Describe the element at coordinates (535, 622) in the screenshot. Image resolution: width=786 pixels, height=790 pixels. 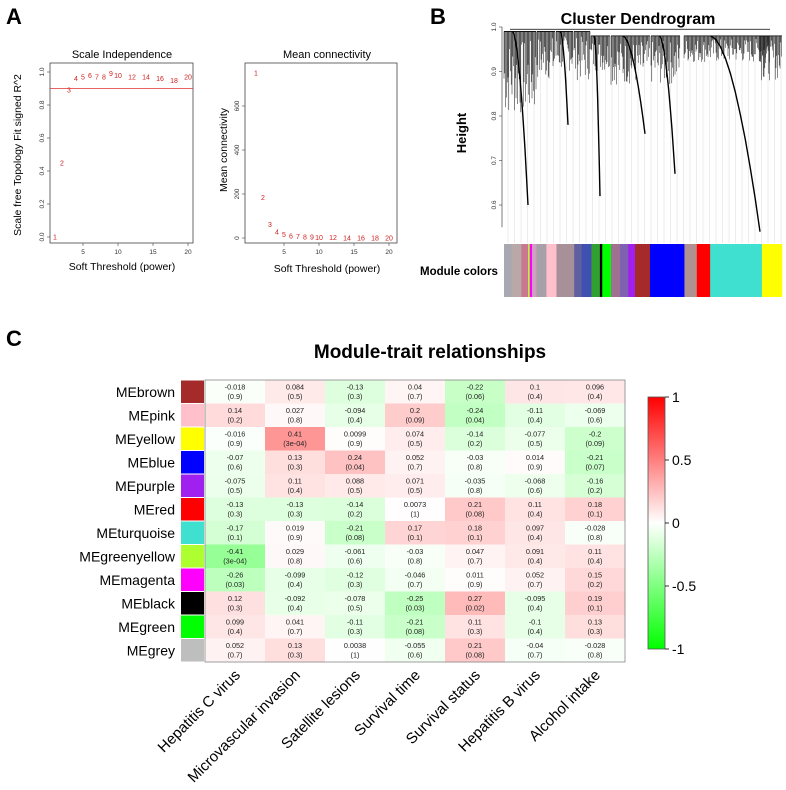
I see `cell-correlation: -0.1` at that location.